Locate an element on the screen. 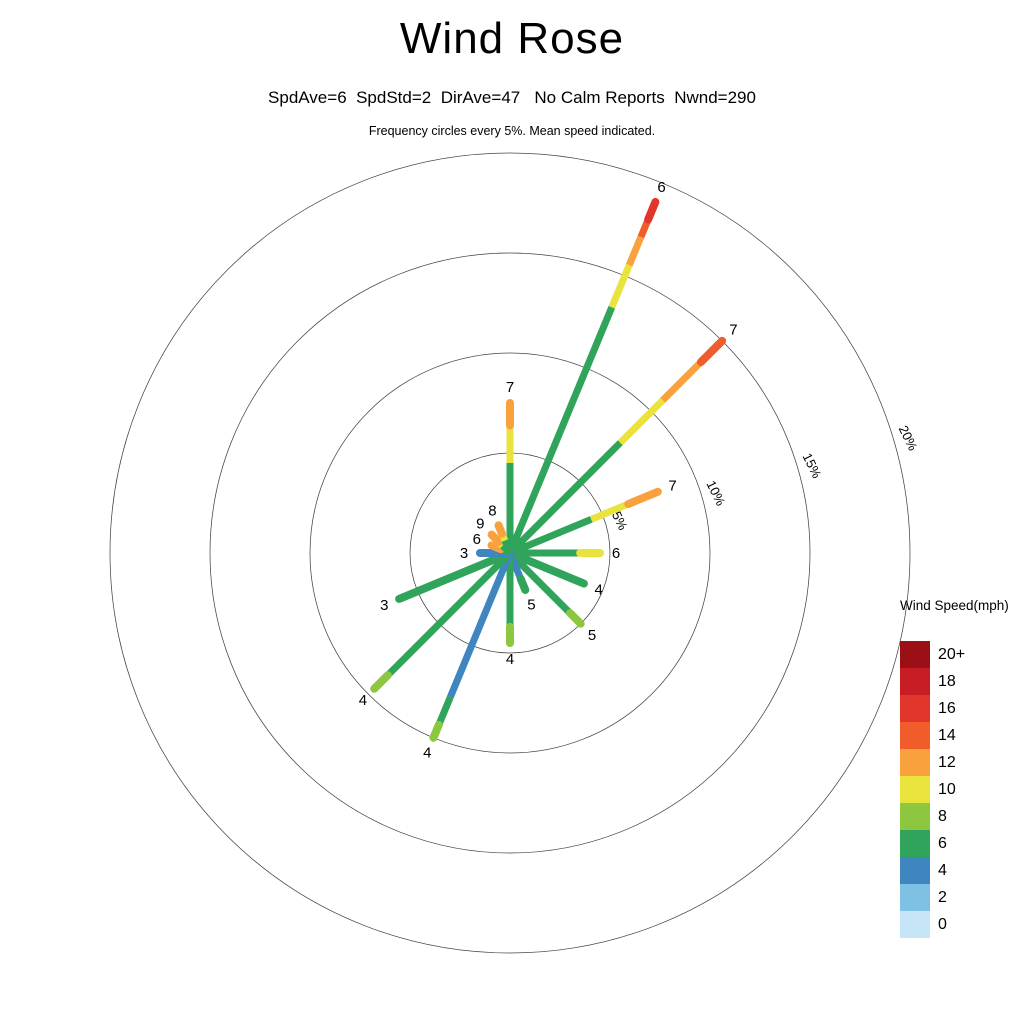 The width and height of the screenshot is (1024, 1024). legend-row: 10 is located at coordinates (960, 789).